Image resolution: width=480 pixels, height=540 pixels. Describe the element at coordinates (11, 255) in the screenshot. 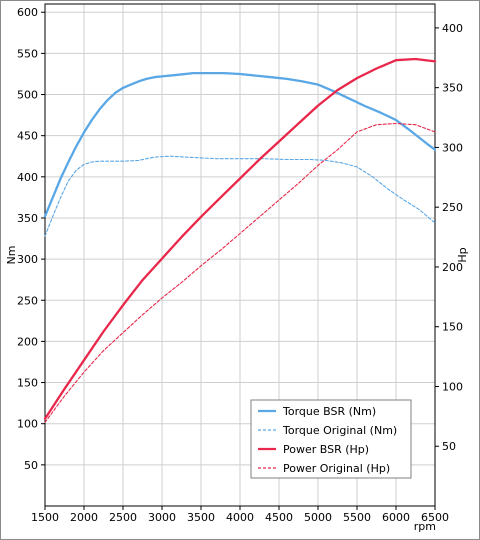

I see `y-left-axis-label: Nm` at that location.